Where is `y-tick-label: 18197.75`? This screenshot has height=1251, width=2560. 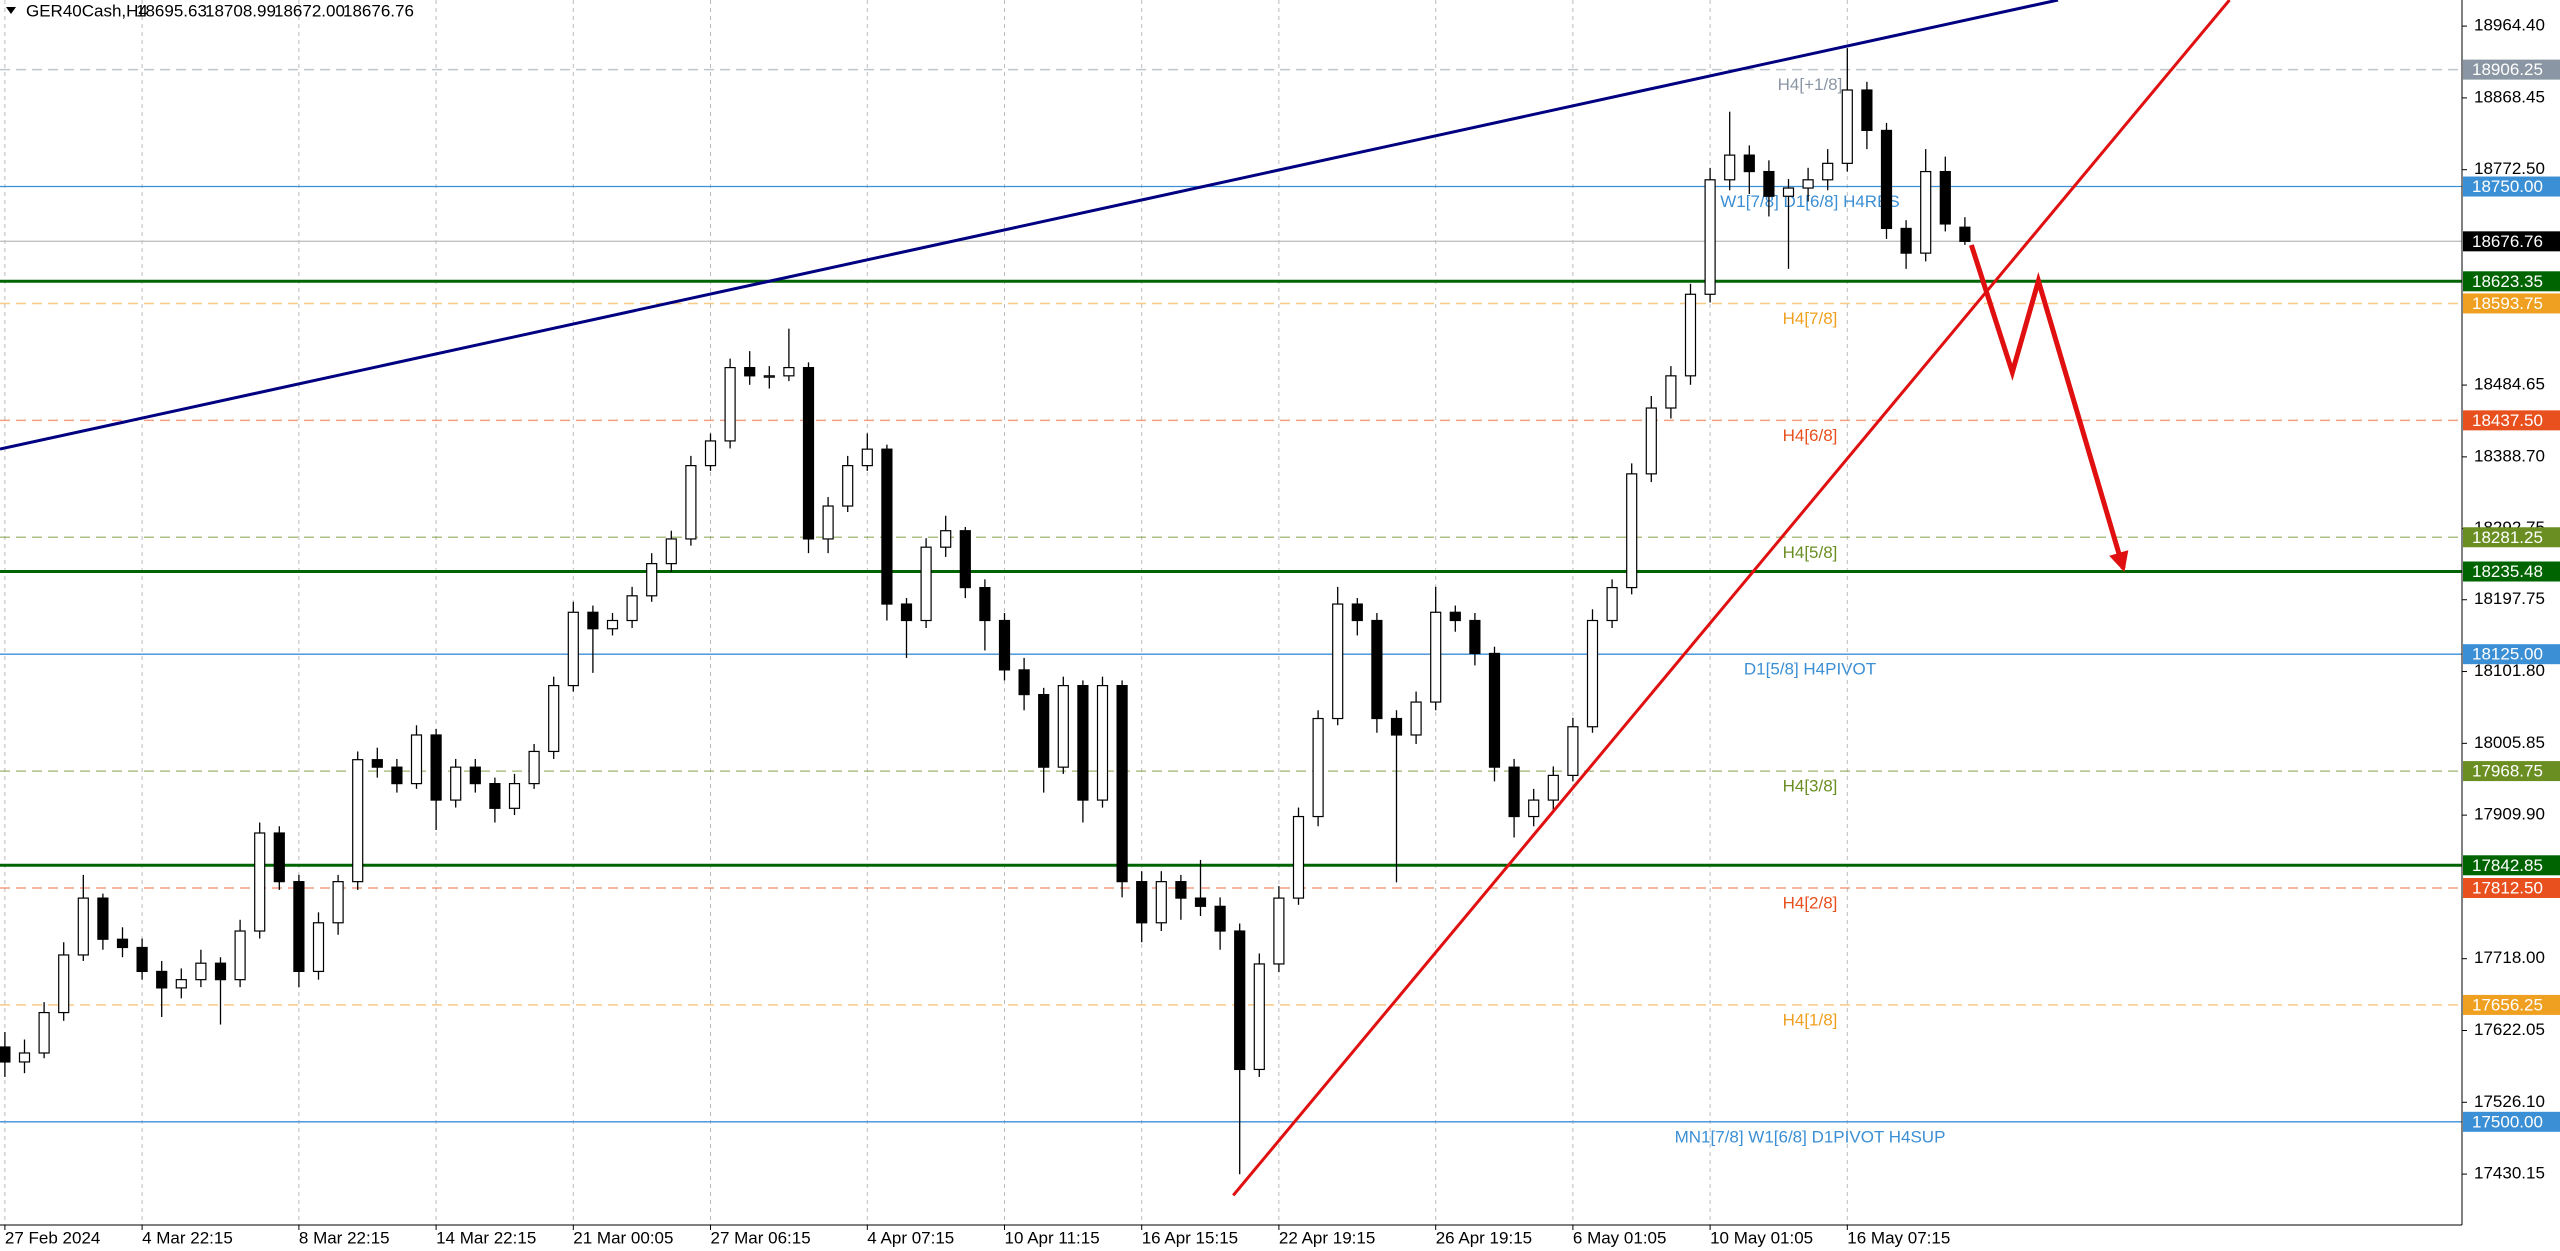 y-tick-label: 18197.75 is located at coordinates (2509, 598).